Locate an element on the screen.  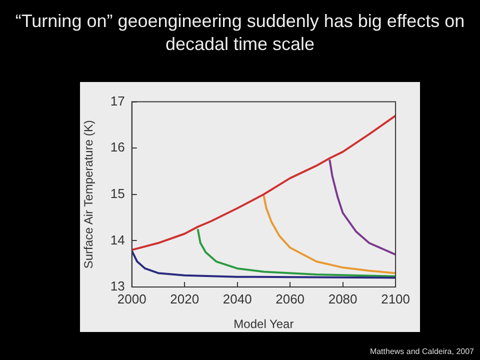
x-axis-title: Model Year is located at coordinates (264, 324).